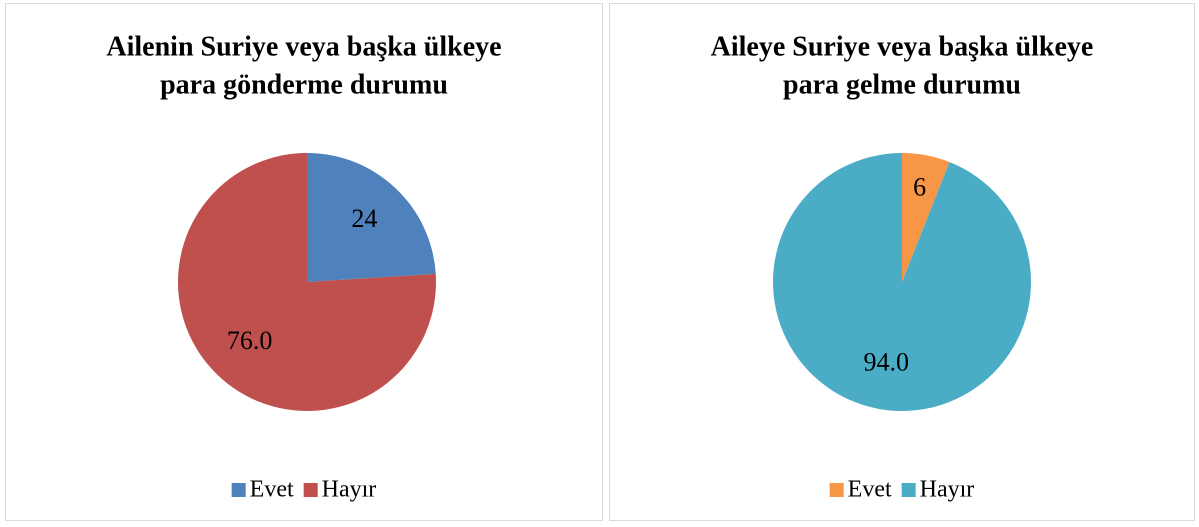  Describe the element at coordinates (250, 340) in the screenshot. I see `data-label: 76.0` at that location.